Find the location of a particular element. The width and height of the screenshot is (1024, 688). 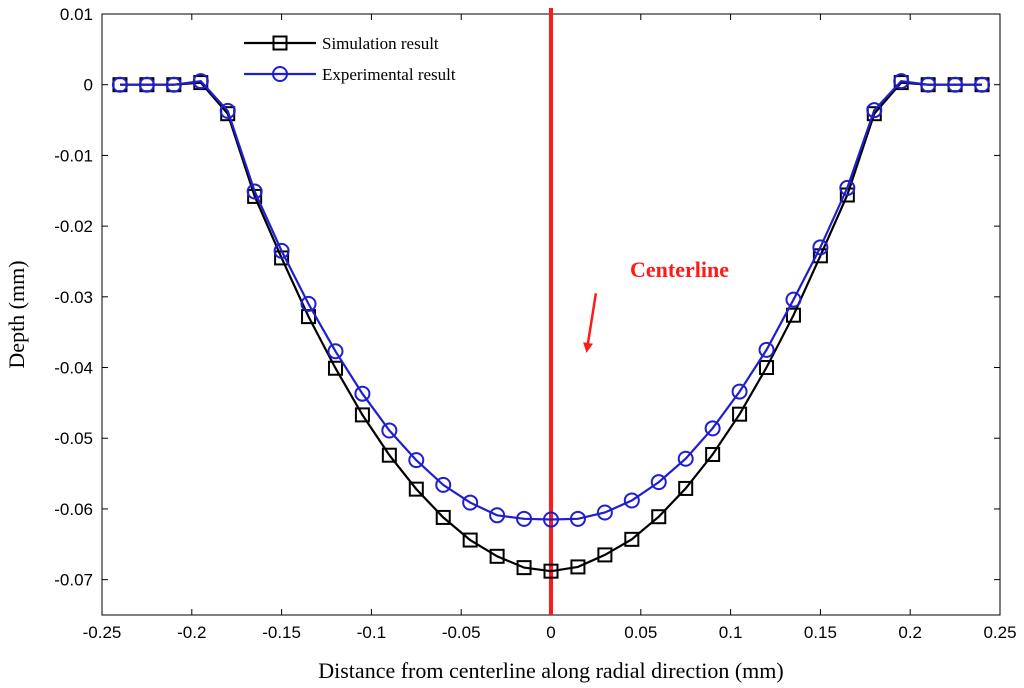

y-tick-label: 0.01 is located at coordinates (76, 14).